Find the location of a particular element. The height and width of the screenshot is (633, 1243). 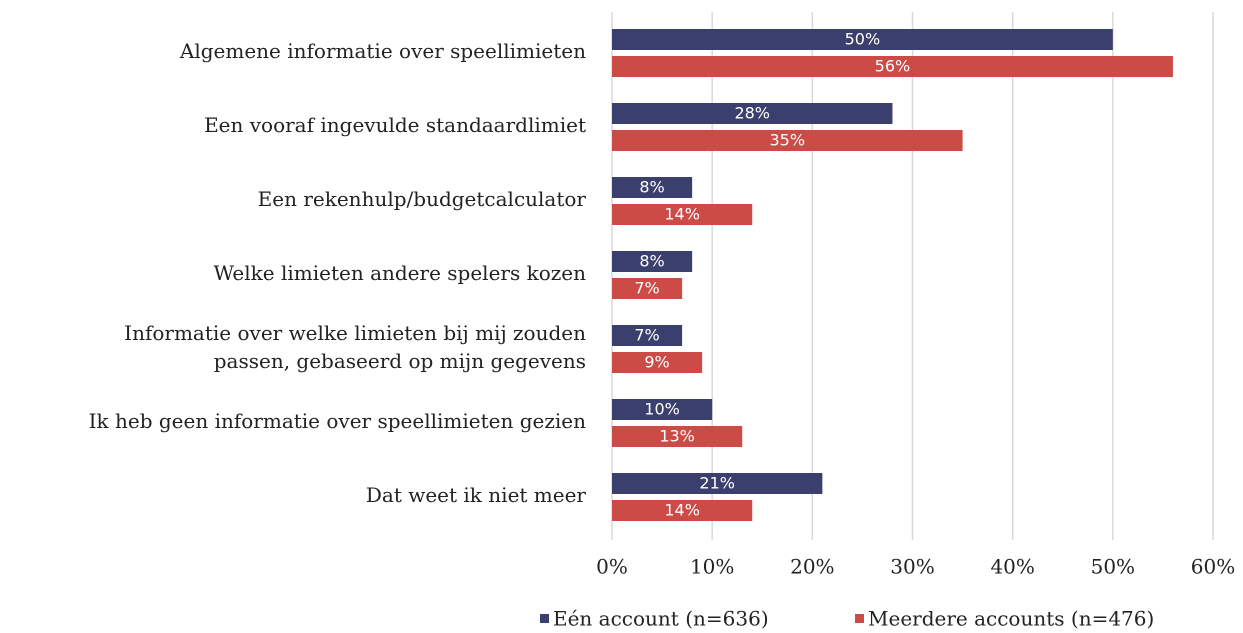

value-label: 56% is located at coordinates (893, 66).